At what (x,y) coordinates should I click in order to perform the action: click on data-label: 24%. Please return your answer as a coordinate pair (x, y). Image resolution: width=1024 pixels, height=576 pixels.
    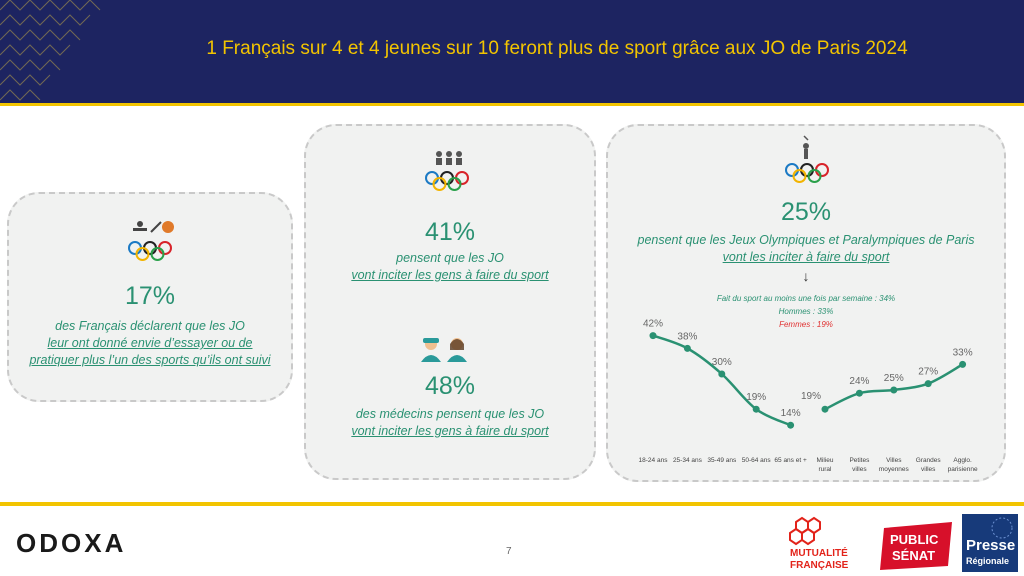
    Looking at the image, I should click on (859, 381).